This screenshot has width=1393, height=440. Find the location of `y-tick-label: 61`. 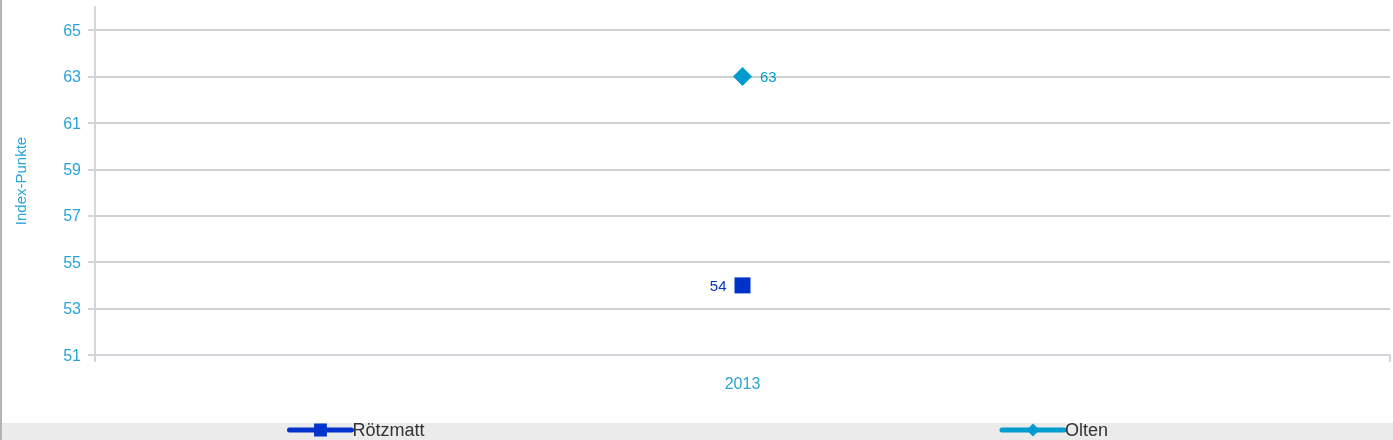

y-tick-label: 61 is located at coordinates (72, 123).